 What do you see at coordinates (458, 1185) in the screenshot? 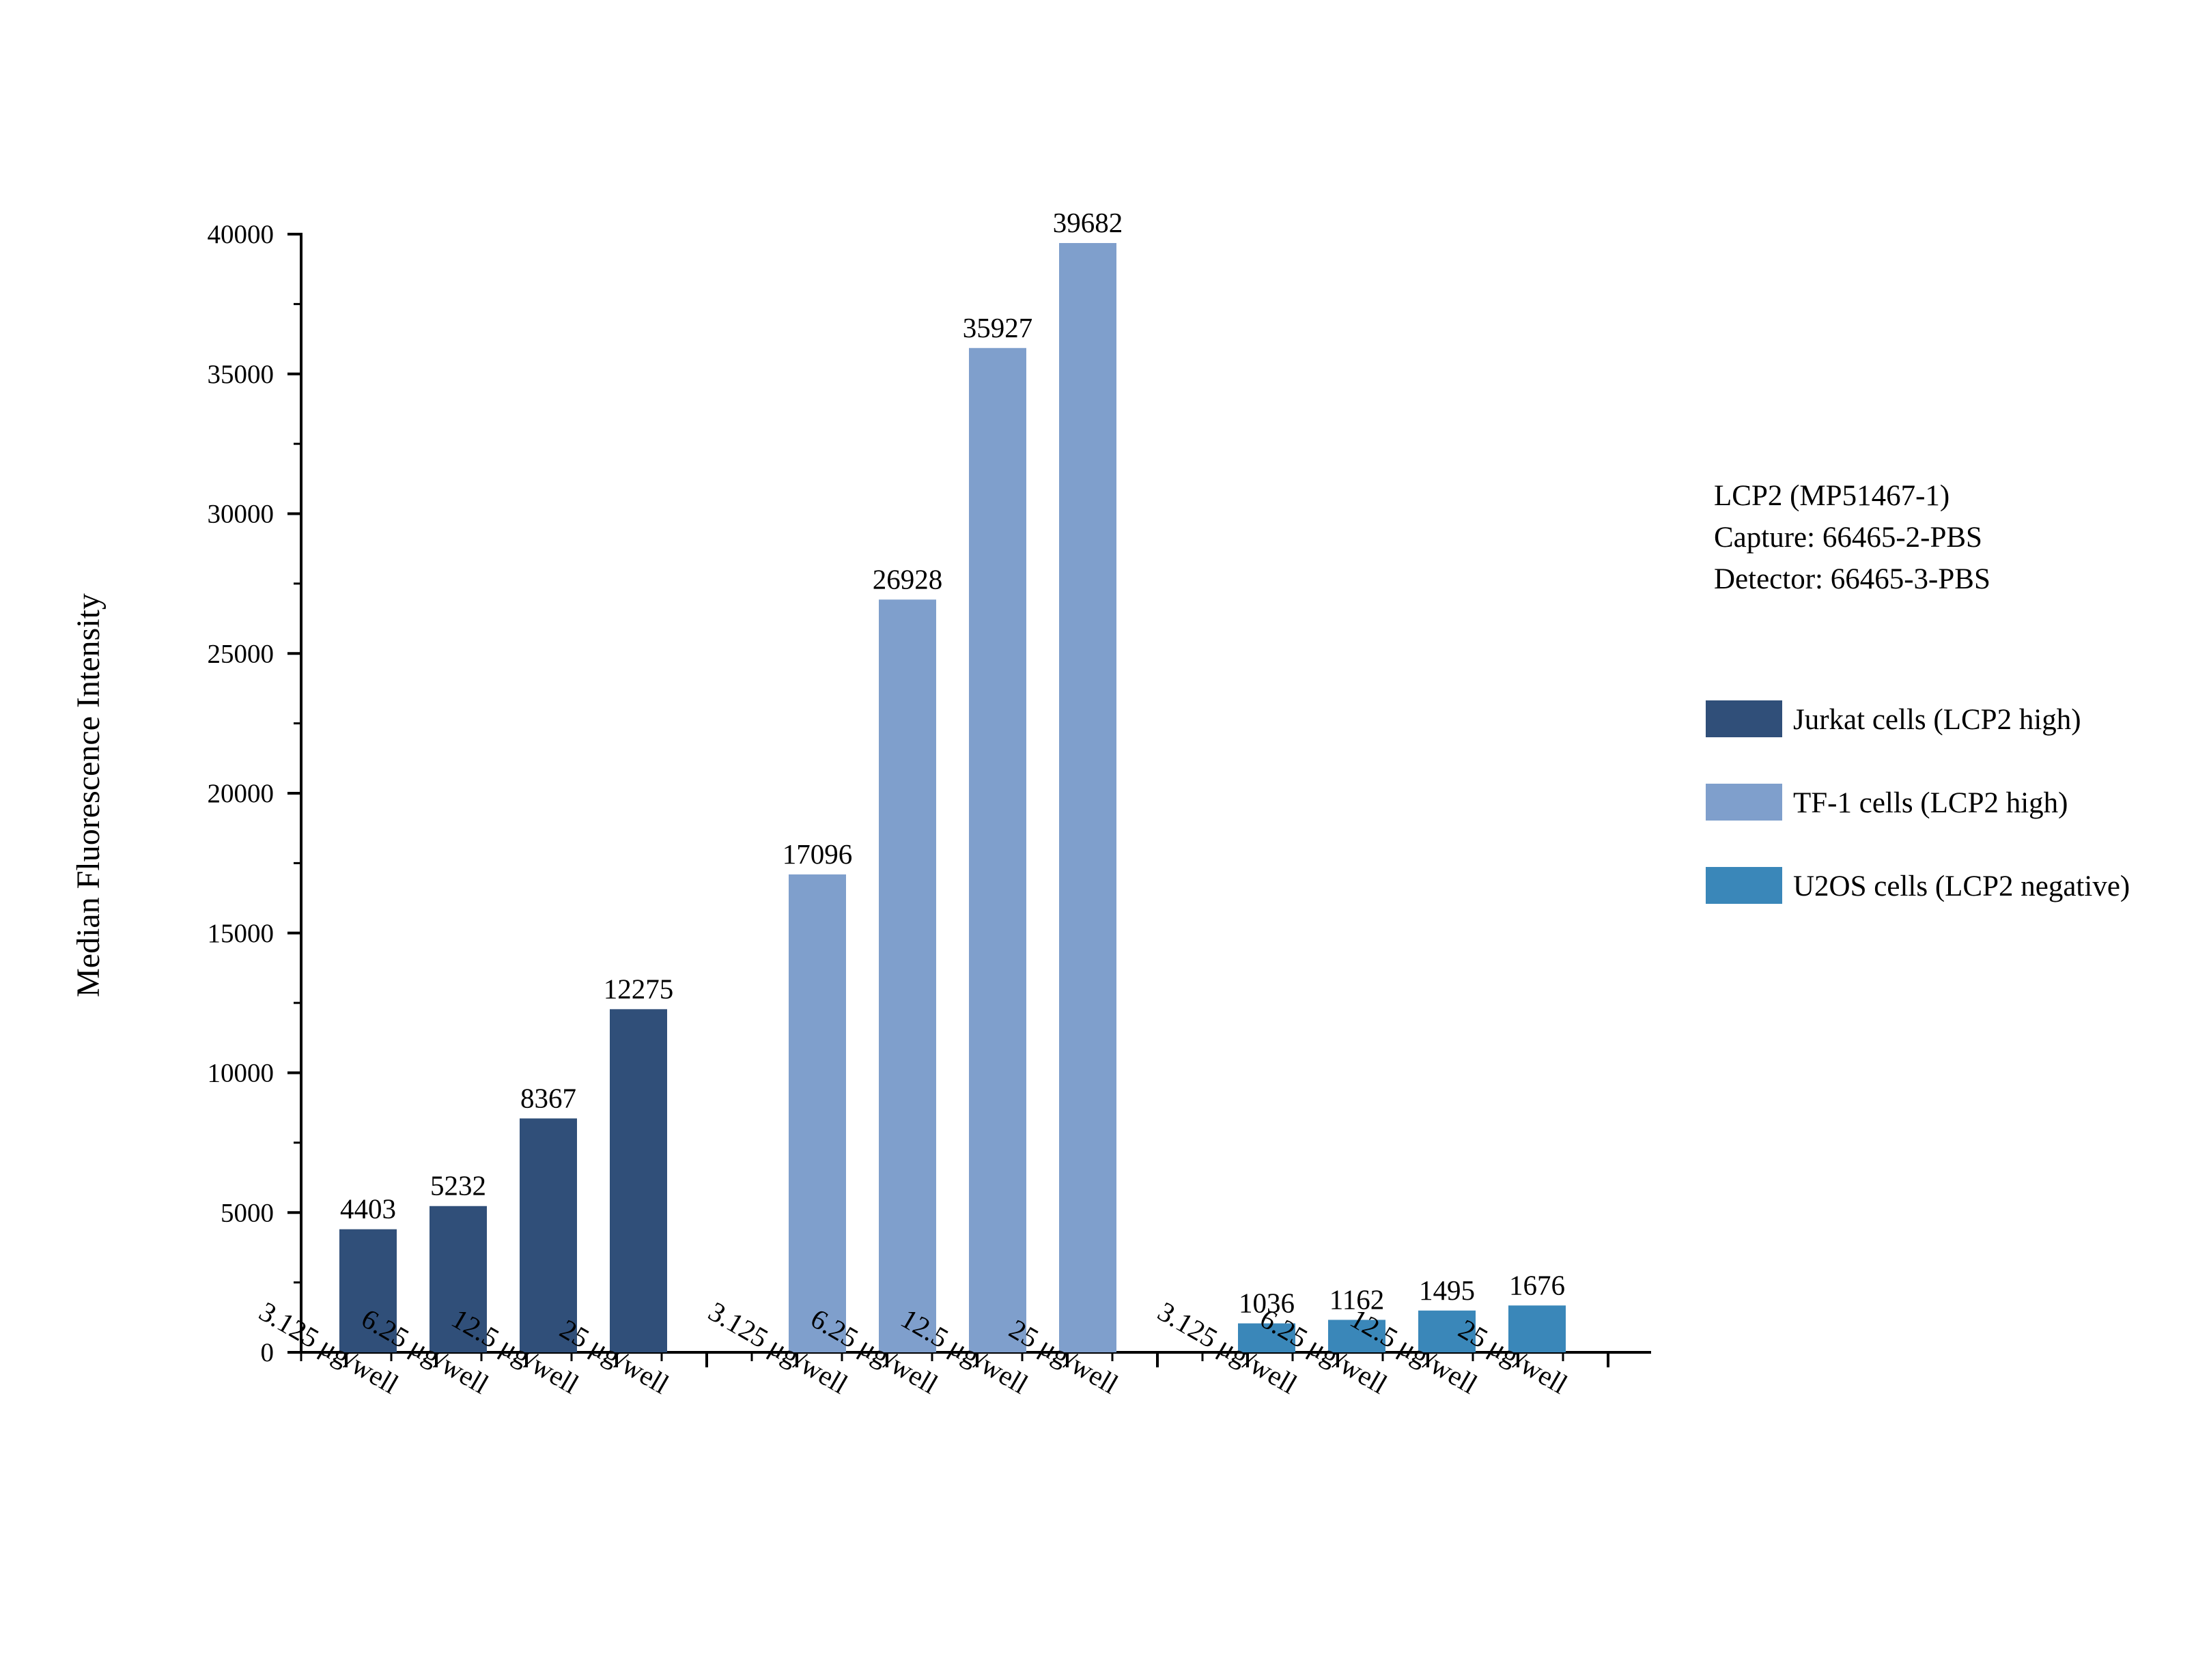
I see `data-label: 5232` at bounding box center [458, 1185].